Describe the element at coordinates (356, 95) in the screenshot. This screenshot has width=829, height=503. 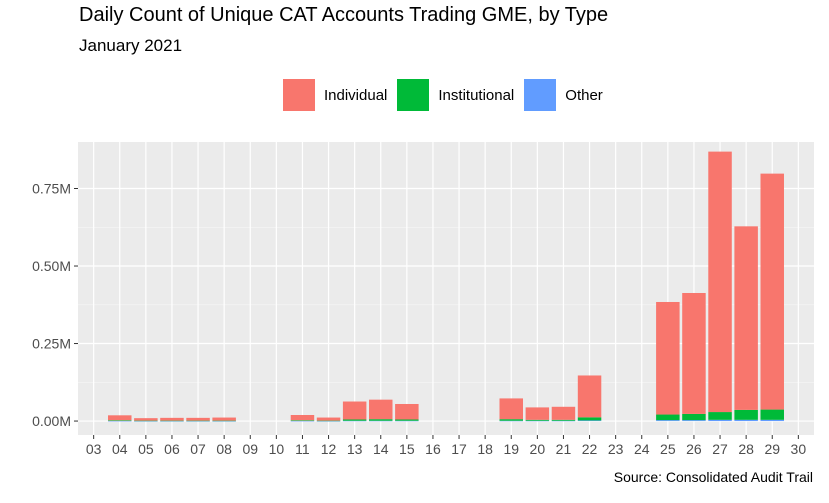
I see `legend-label-individual: Individual` at that location.